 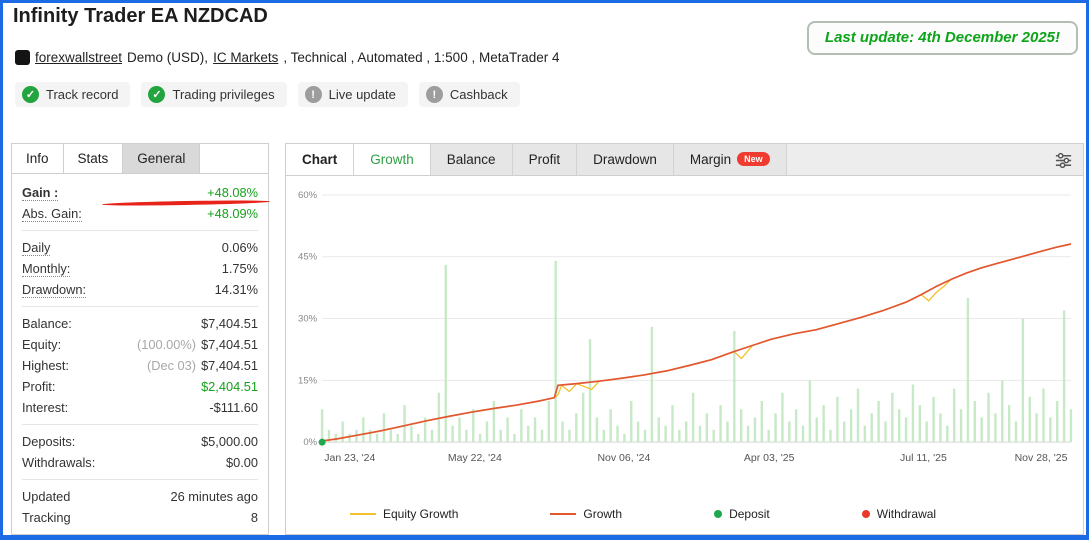 What do you see at coordinates (232, 192) in the screenshot?
I see `info-value: +48.08%` at bounding box center [232, 192].